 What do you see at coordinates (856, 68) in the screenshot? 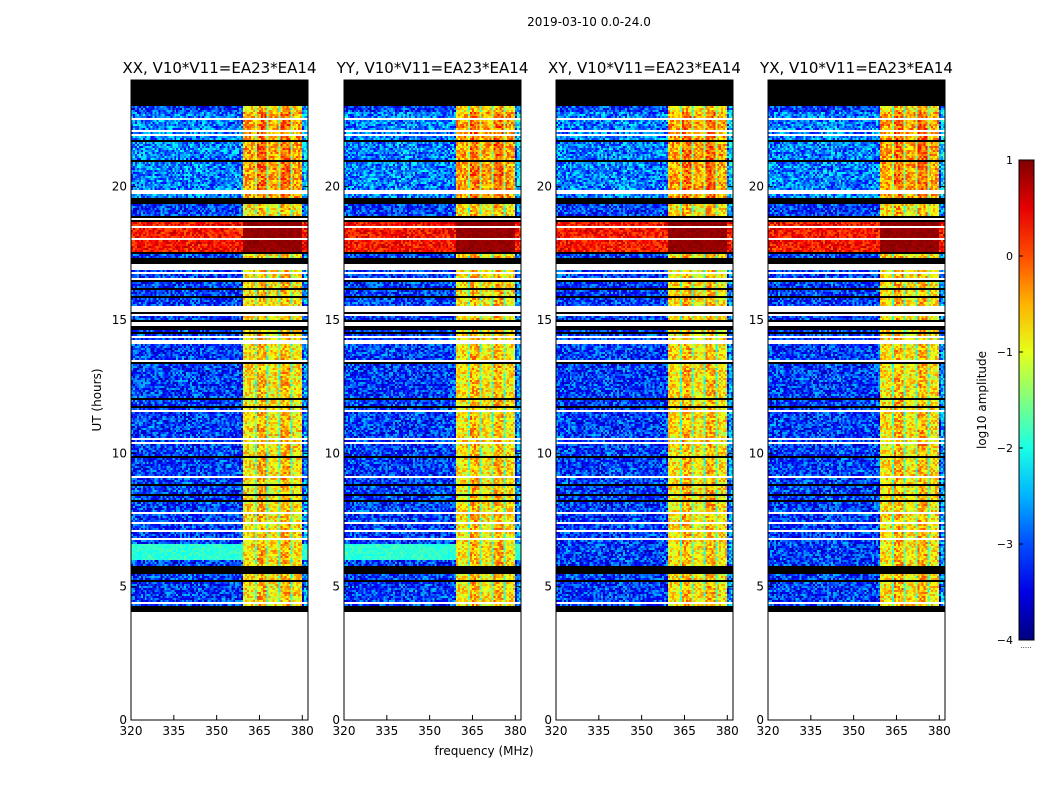
I see `panel-title: YX, V10*V11=EA23*EA14` at bounding box center [856, 68].